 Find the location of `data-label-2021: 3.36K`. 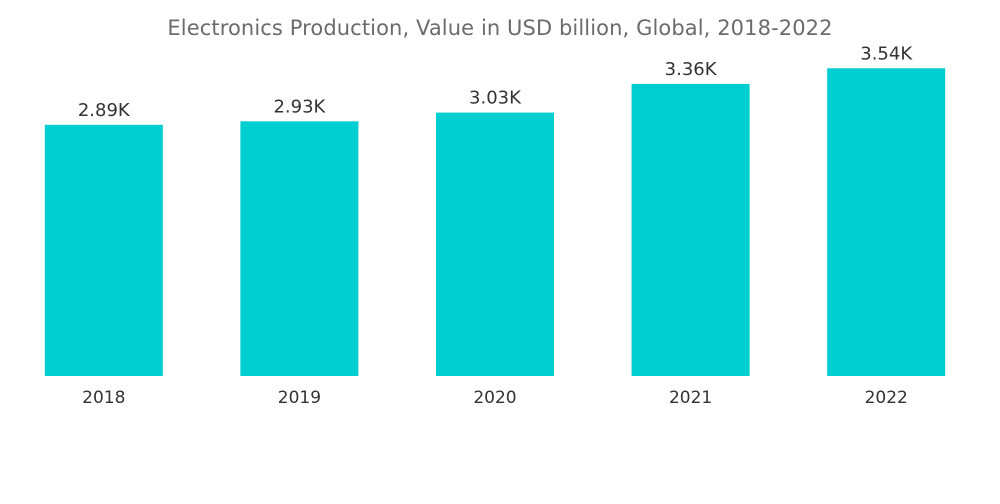

data-label-2021: 3.36K is located at coordinates (691, 69).